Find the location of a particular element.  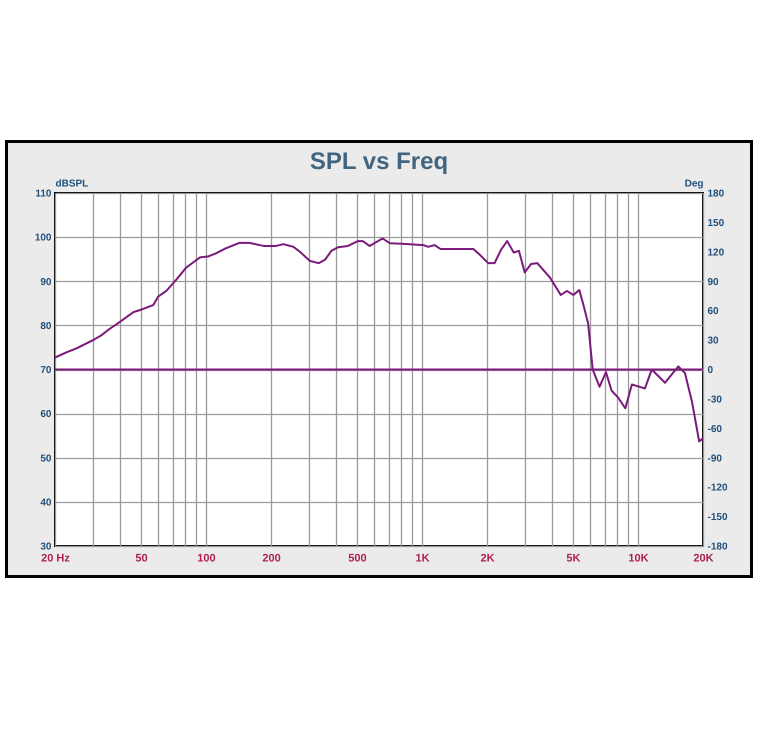

y2-tick-label: 120 is located at coordinates (716, 252).